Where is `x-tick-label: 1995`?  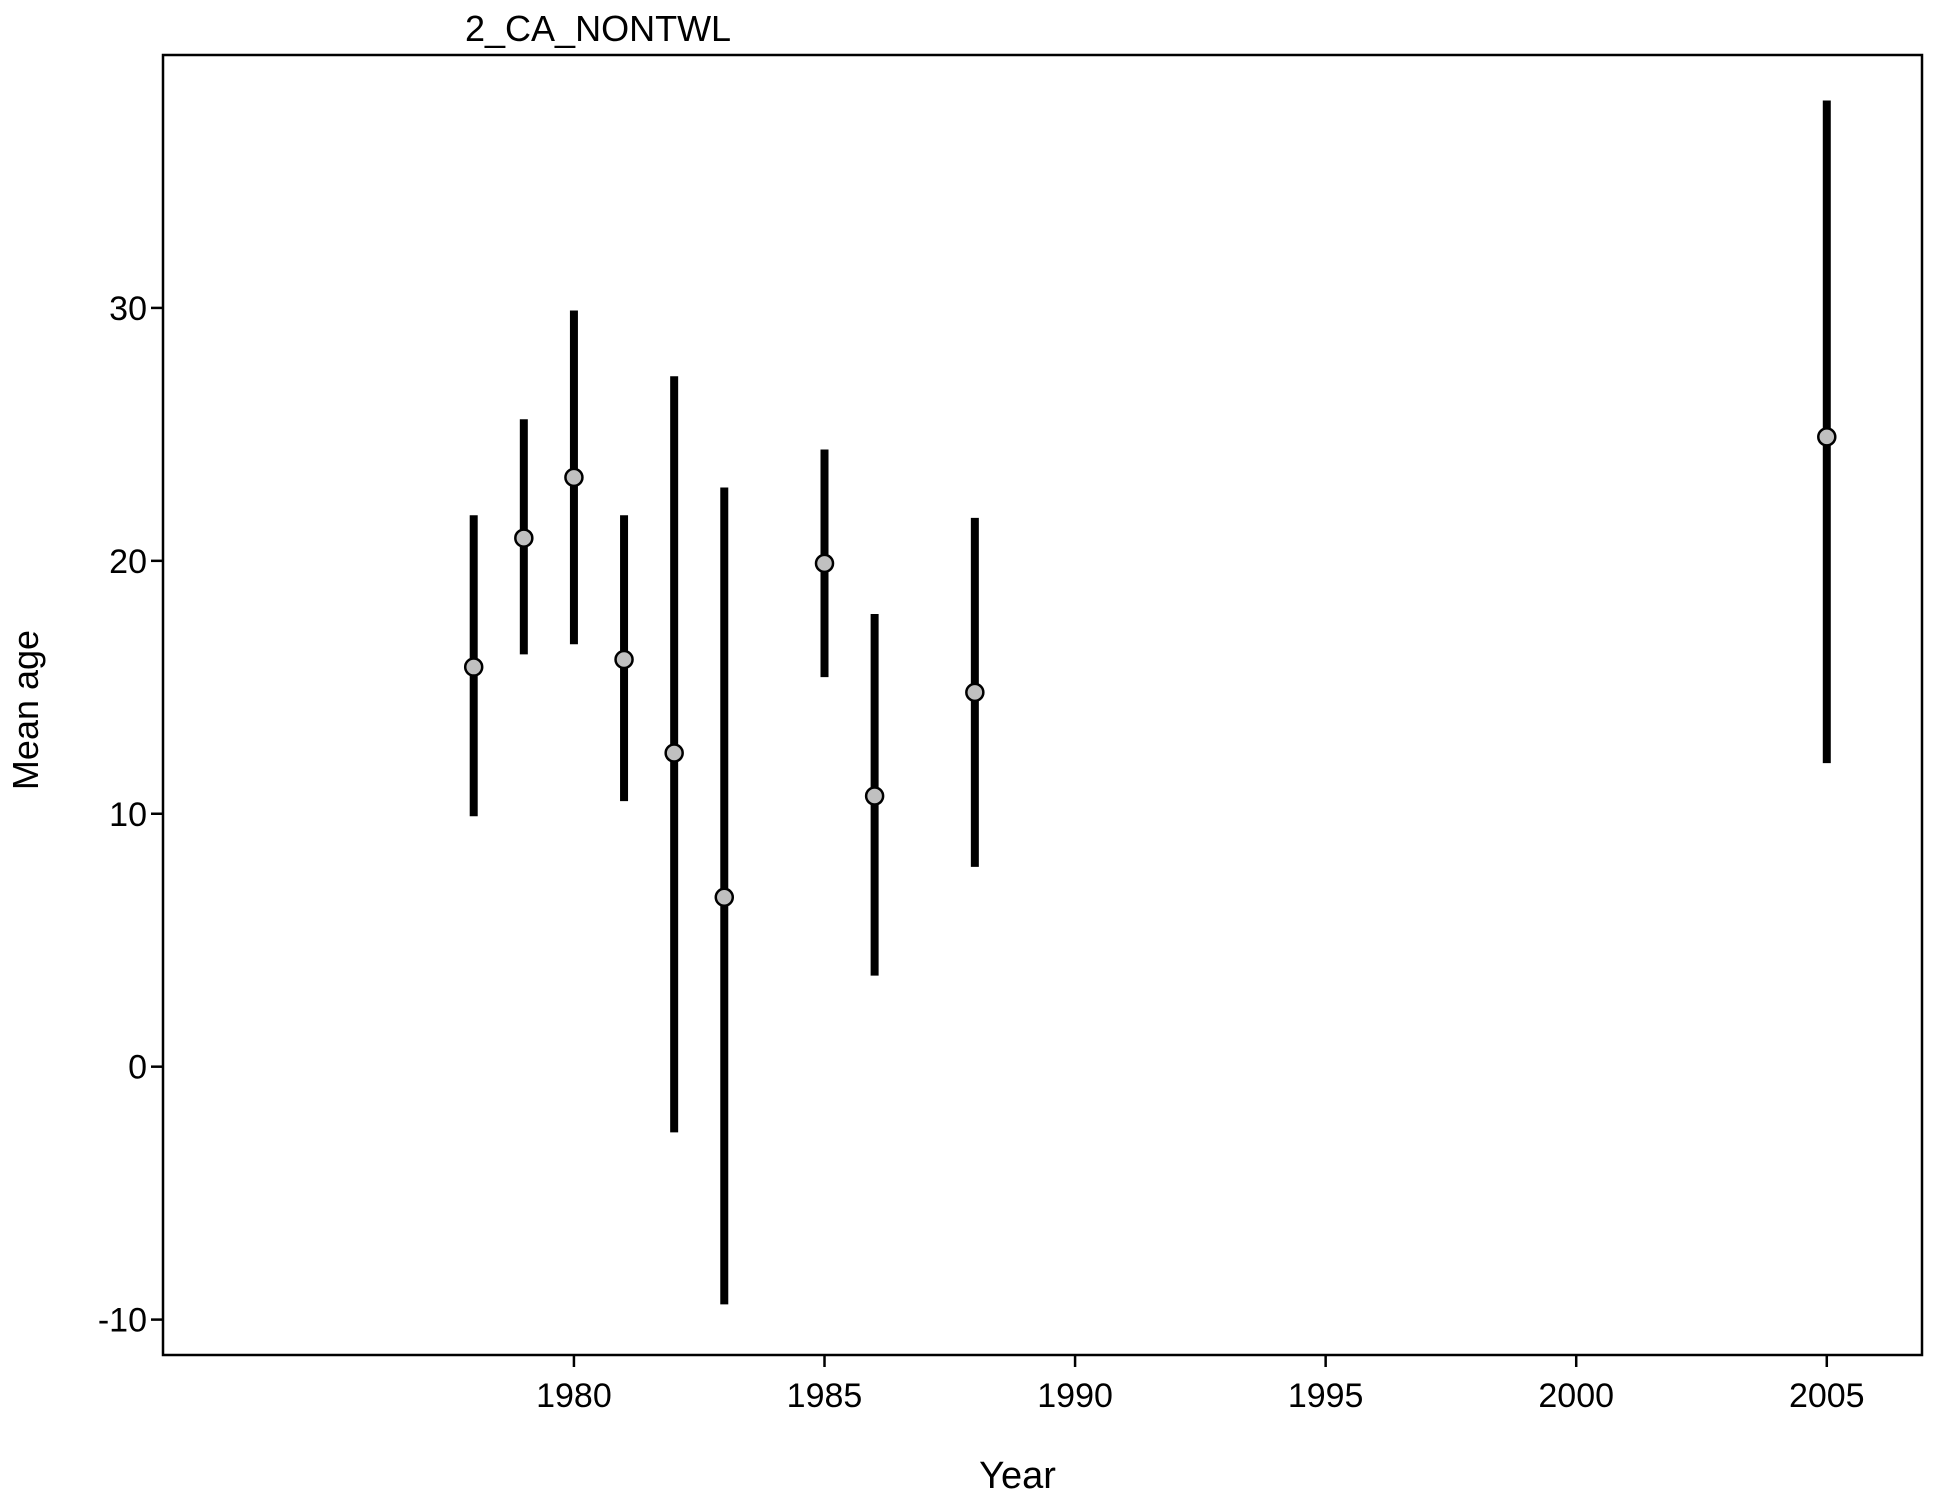
x-tick-label: 1995 is located at coordinates (1326, 1396).